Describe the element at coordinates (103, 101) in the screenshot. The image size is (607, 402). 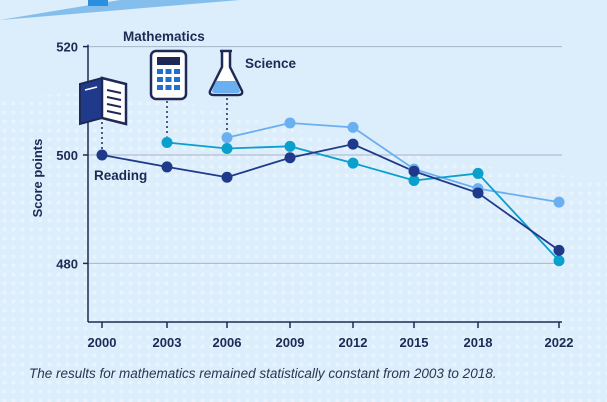
I see `book-icon` at that location.